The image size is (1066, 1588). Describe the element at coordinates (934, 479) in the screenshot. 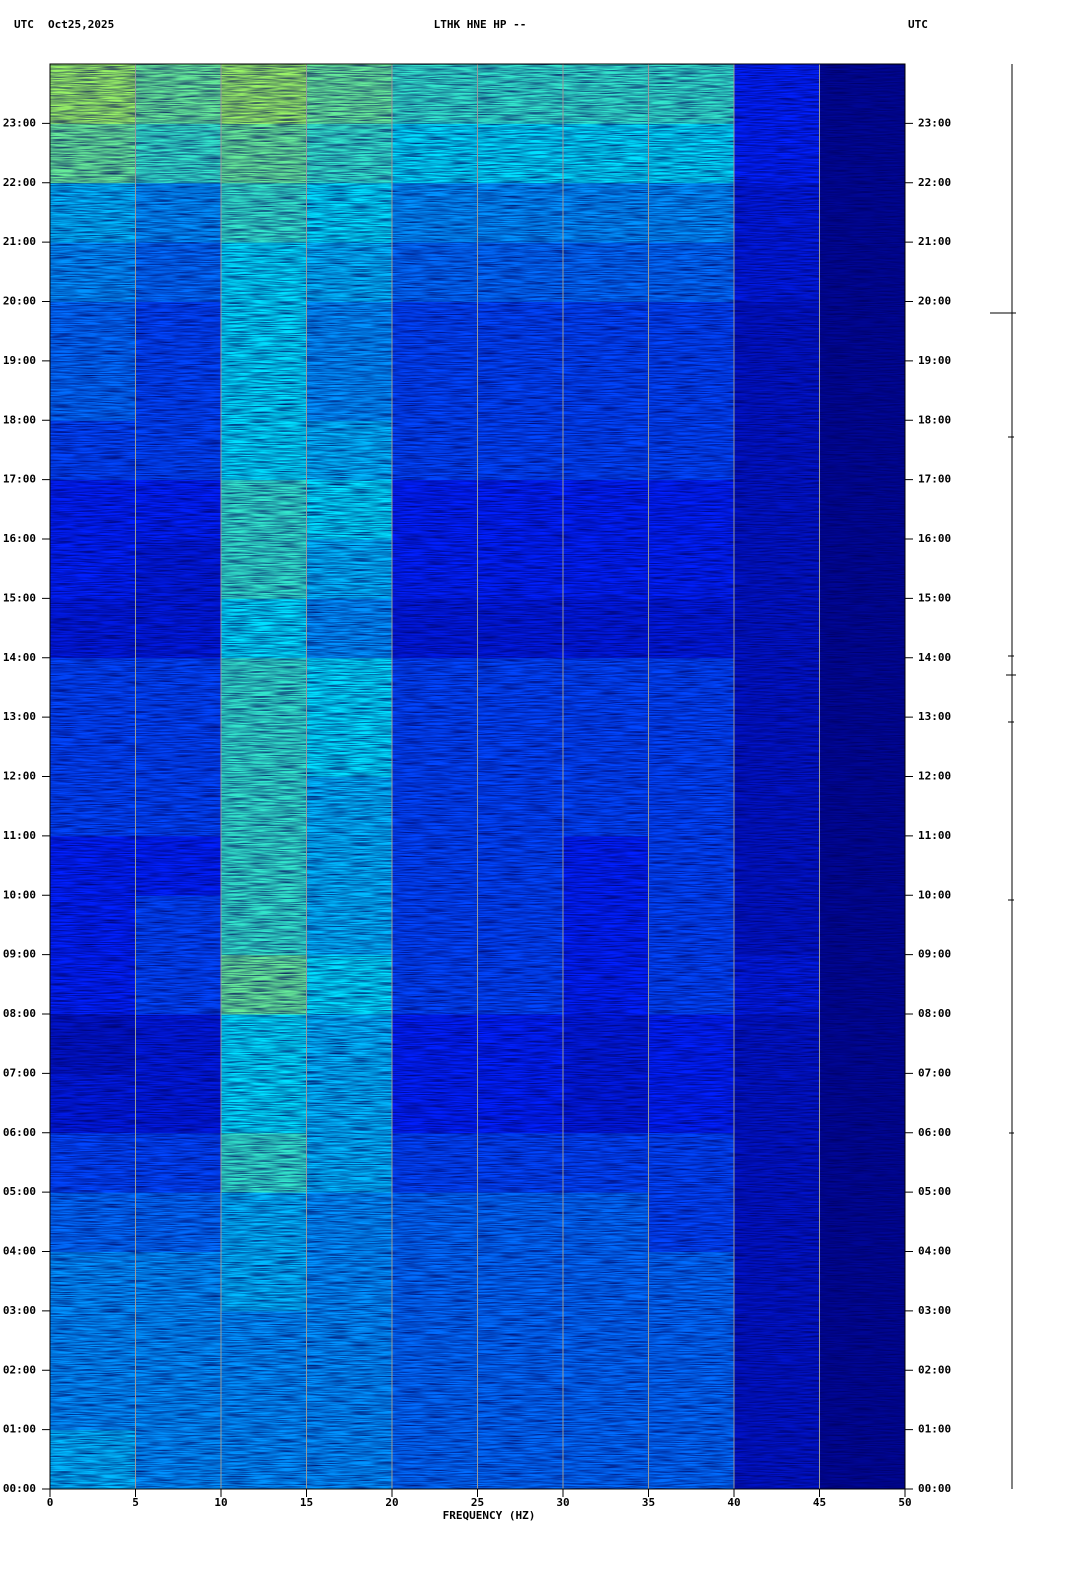

I see `y-tick-label-right: 17:00` at that location.